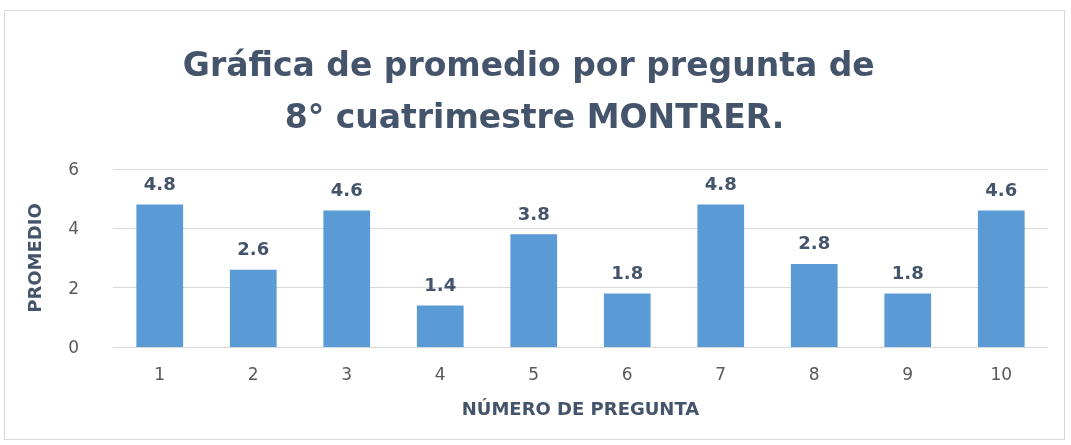  What do you see at coordinates (908, 373) in the screenshot?
I see `x-tick-label: 9` at bounding box center [908, 373].